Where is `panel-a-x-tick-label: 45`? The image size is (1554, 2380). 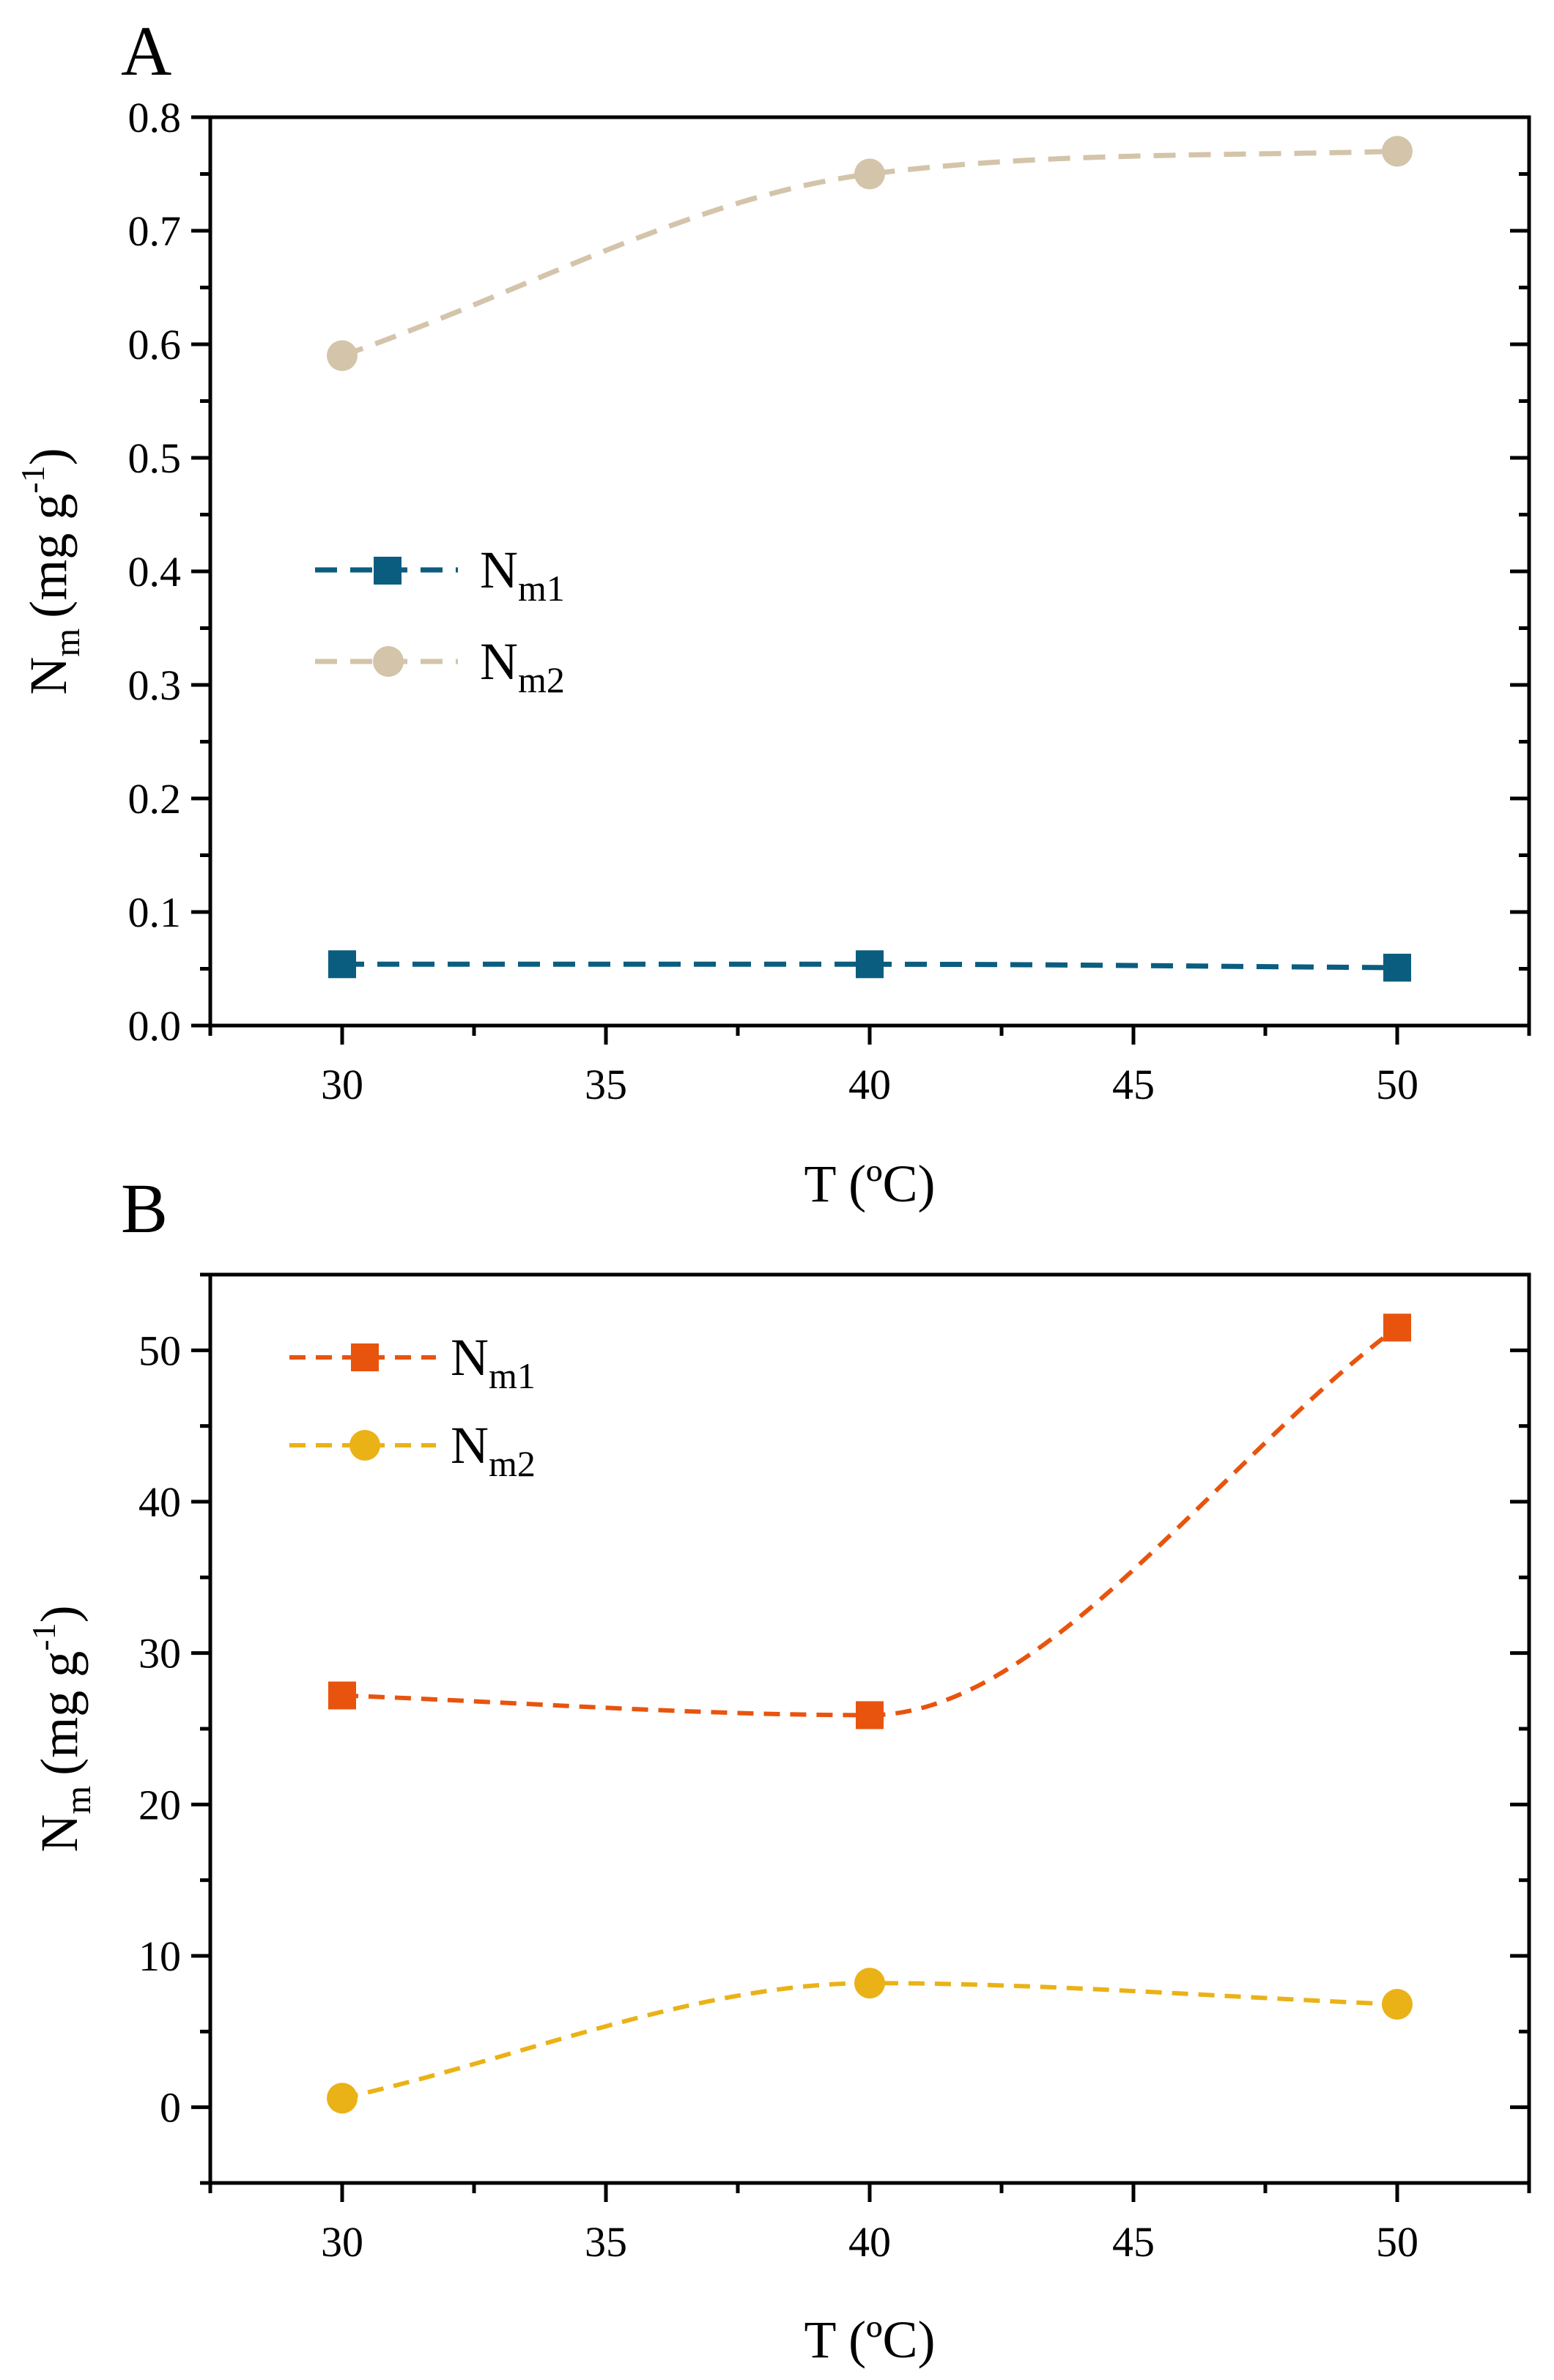 panel-a-x-tick-label: 45 is located at coordinates (1133, 1084).